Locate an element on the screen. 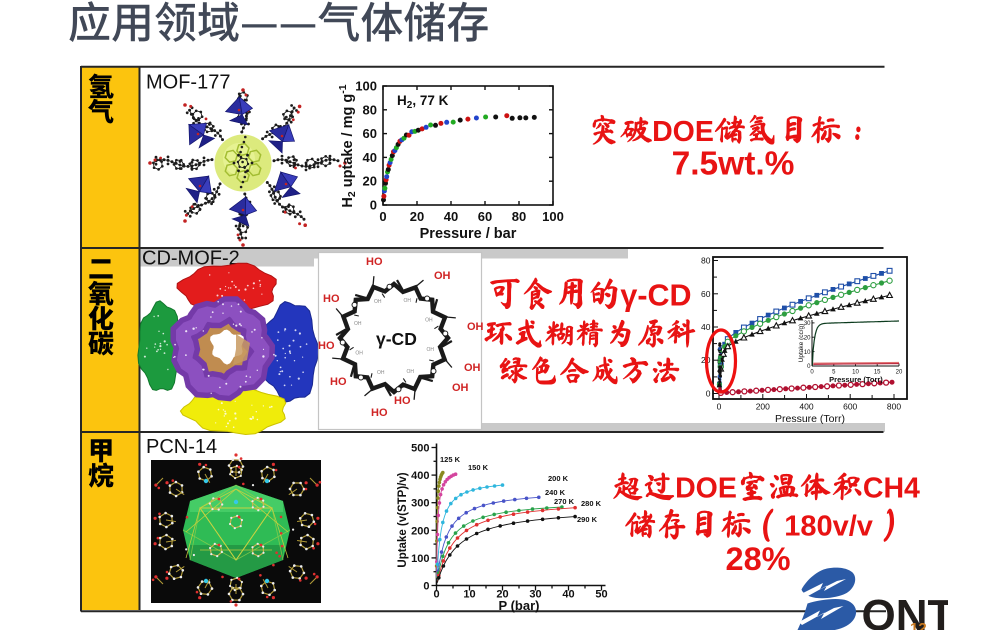 The image size is (1000, 630). svg-text: 290 K is located at coordinates (587, 519).